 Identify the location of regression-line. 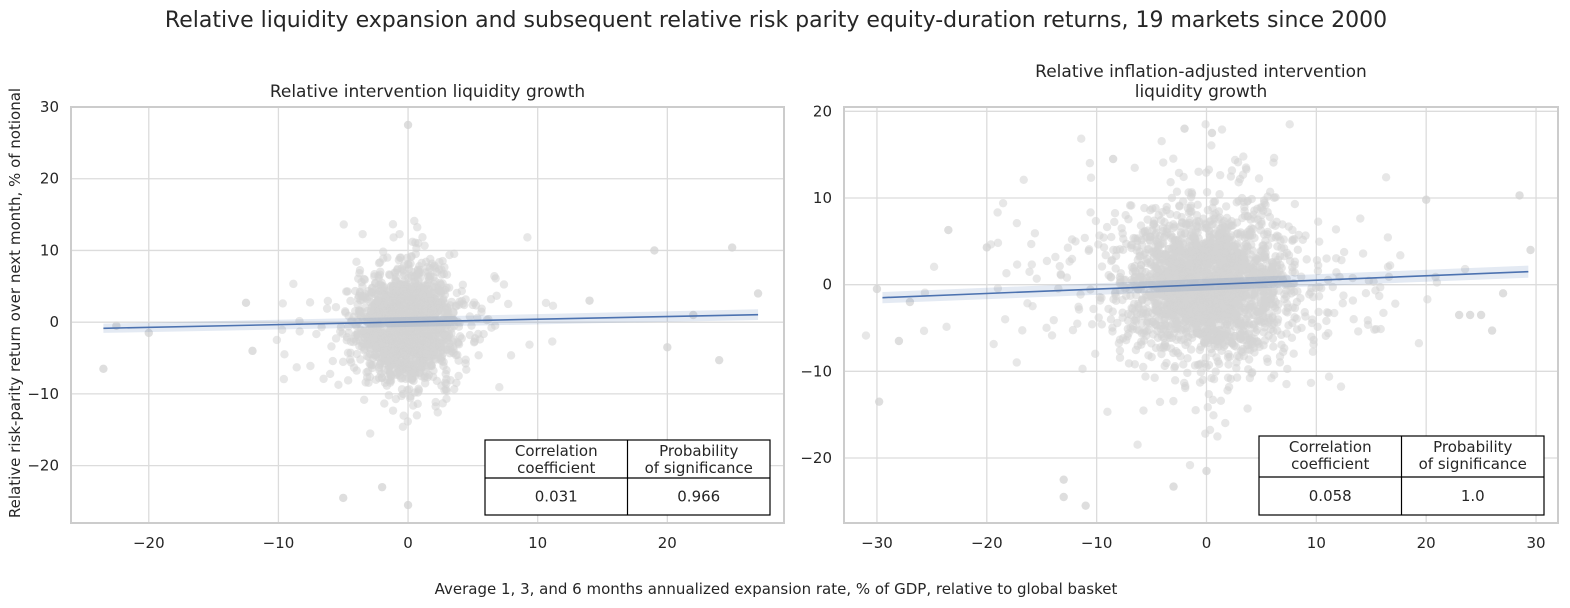
(431, 321).